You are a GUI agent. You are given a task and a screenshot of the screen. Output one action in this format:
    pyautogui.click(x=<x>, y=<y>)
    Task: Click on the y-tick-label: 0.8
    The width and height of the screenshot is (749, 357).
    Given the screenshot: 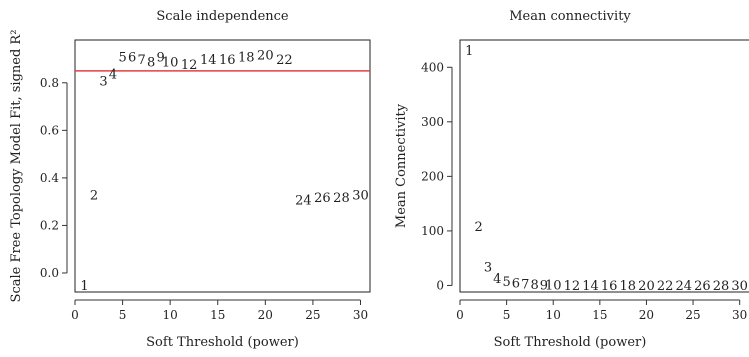 What is the action you would take?
    pyautogui.click(x=49, y=83)
    